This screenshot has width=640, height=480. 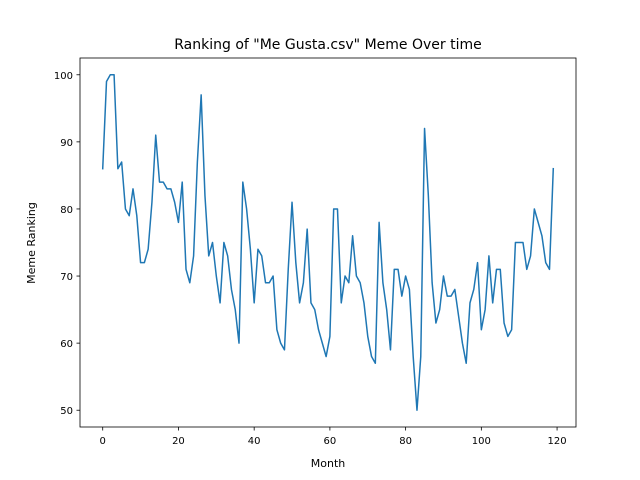 I want to click on y-tick-label: 90, so click(x=66, y=143).